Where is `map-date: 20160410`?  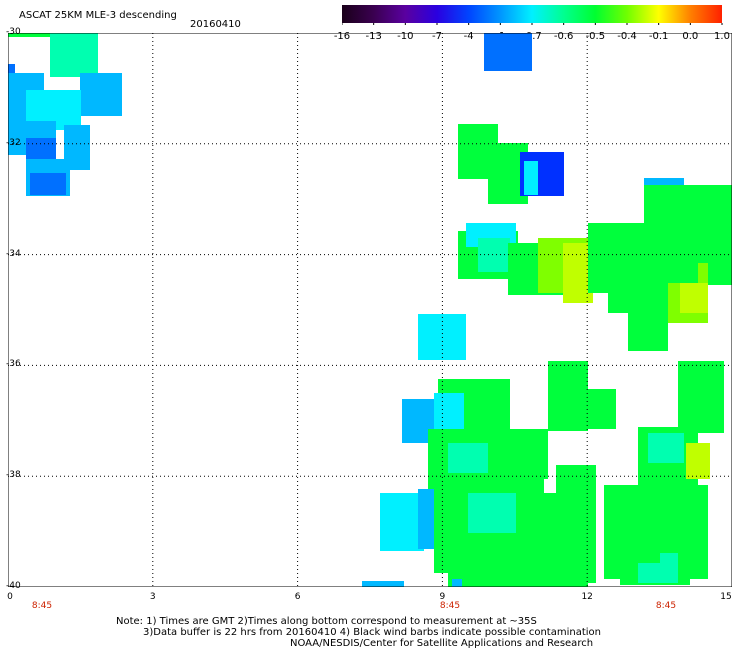
map-date: 20160410 is located at coordinates (215, 24).